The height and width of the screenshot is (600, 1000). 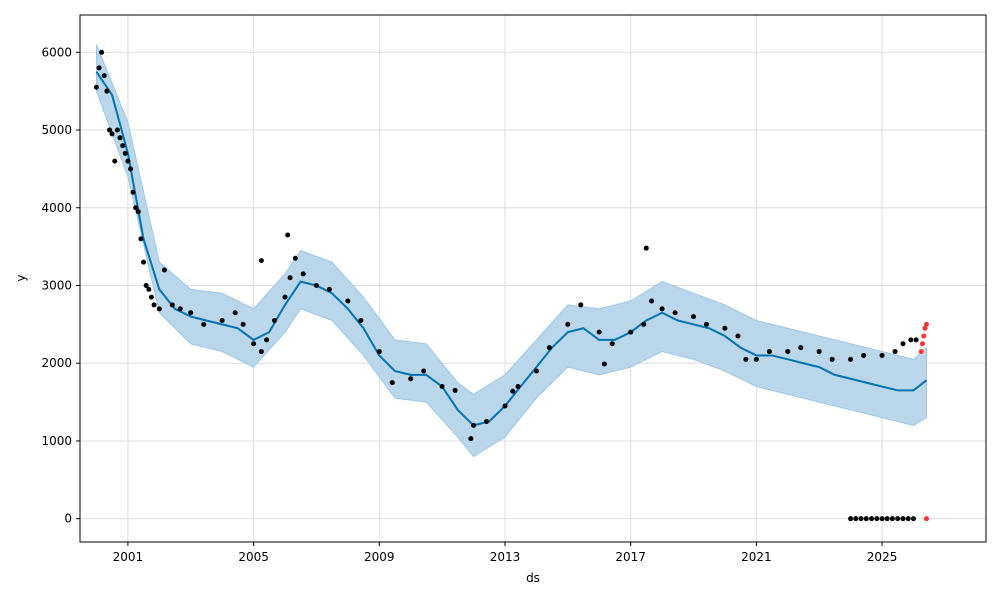 What do you see at coordinates (533, 578) in the screenshot?
I see `x-axis-title: ds` at bounding box center [533, 578].